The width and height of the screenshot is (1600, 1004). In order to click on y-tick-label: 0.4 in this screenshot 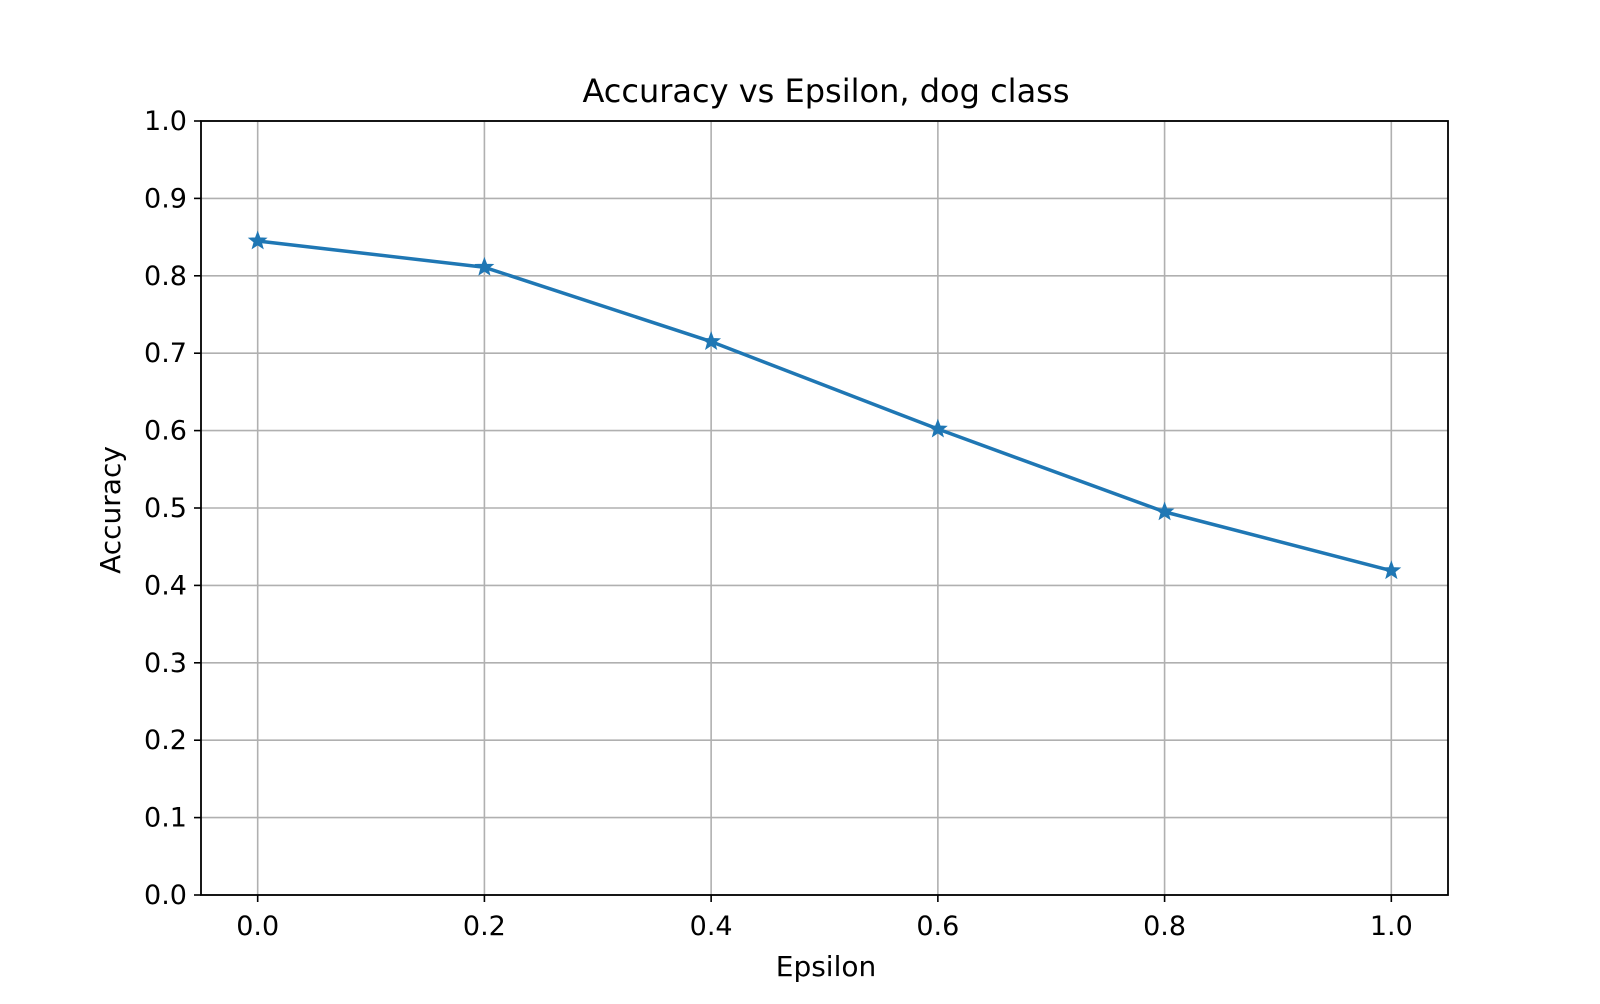, I will do `click(165, 585)`.